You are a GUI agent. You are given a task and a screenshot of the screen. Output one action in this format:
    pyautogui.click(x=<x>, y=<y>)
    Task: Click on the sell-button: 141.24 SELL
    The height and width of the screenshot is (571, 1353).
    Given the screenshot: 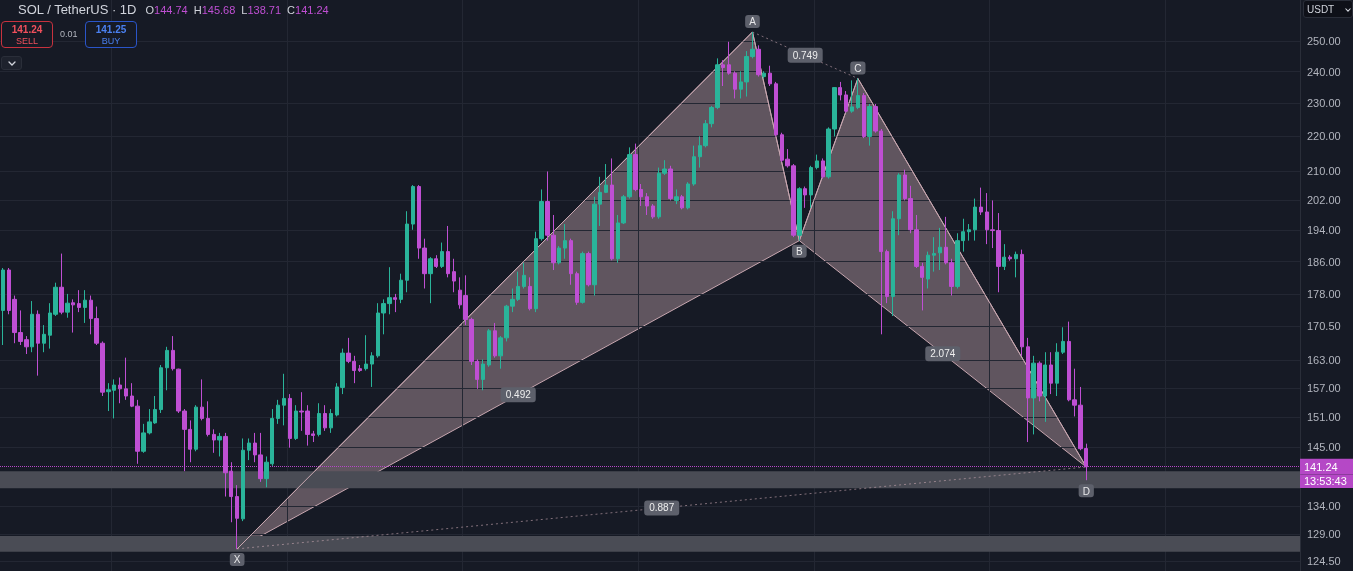 What is the action you would take?
    pyautogui.click(x=27, y=34)
    